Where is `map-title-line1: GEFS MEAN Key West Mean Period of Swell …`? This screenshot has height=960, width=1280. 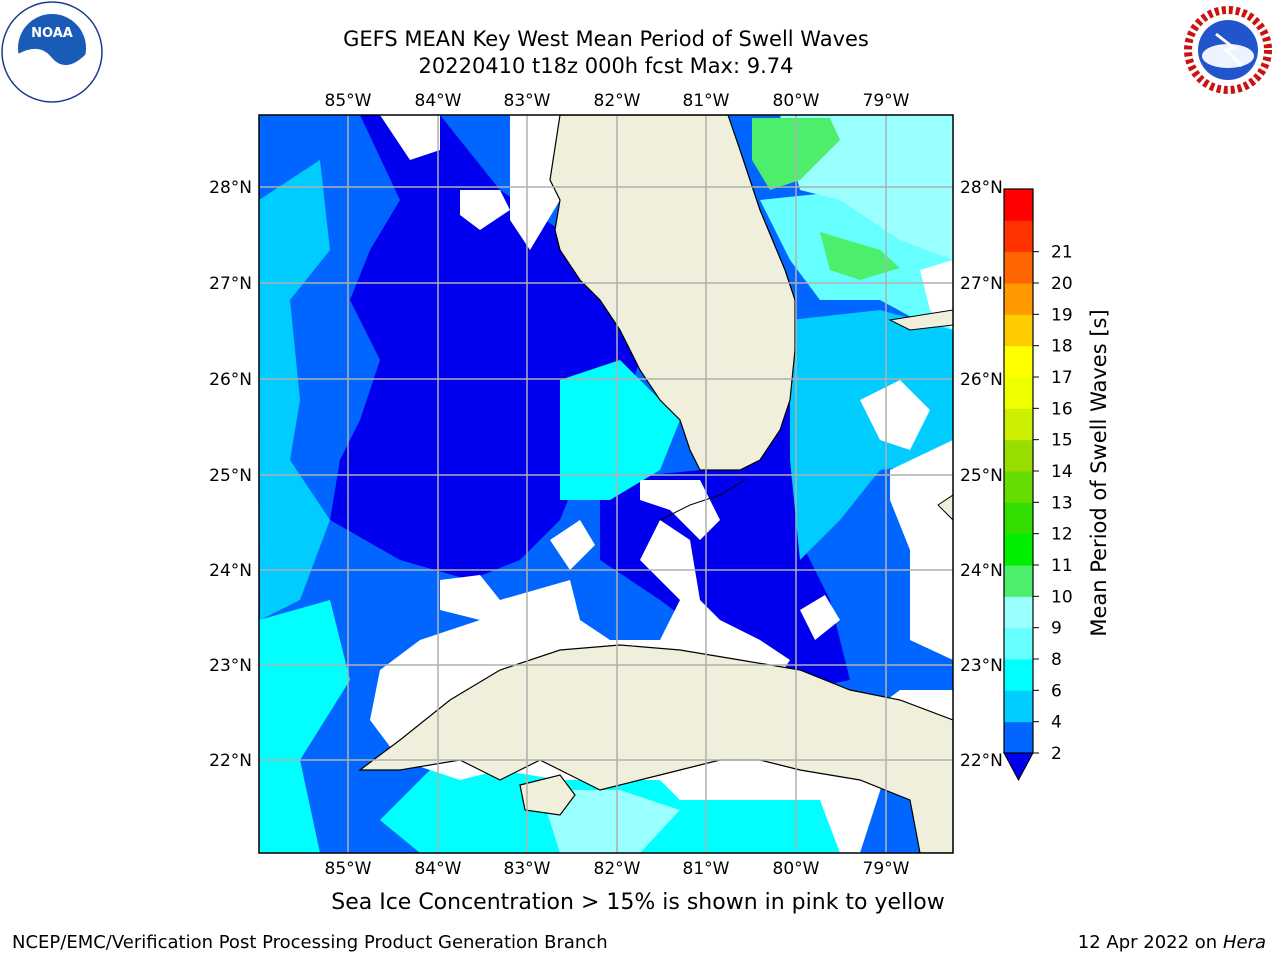
map-title-line1: GEFS MEAN Key West Mean Period of Swell … is located at coordinates (606, 39).